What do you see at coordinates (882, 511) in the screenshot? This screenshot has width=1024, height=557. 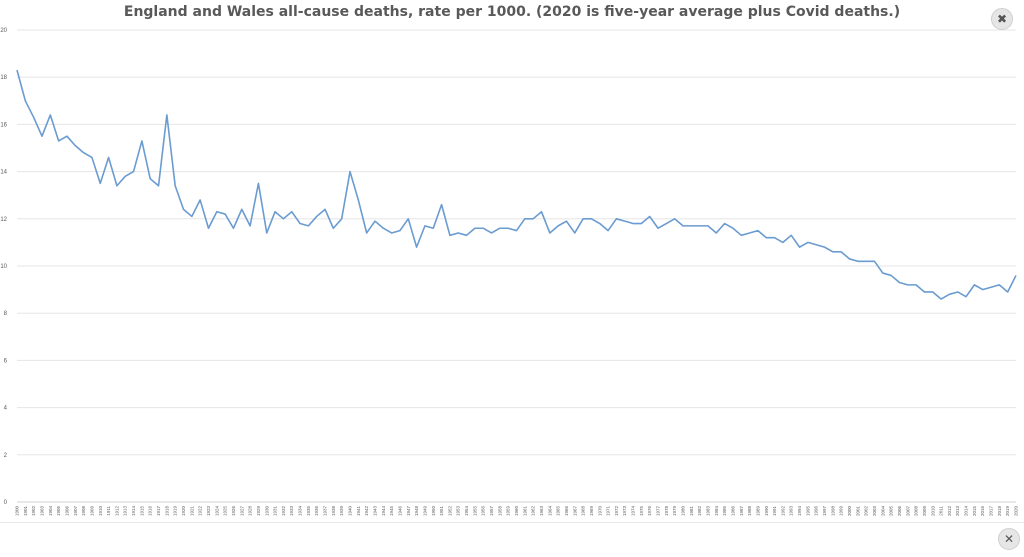 I see `x-tick-label: 2004` at bounding box center [882, 511].